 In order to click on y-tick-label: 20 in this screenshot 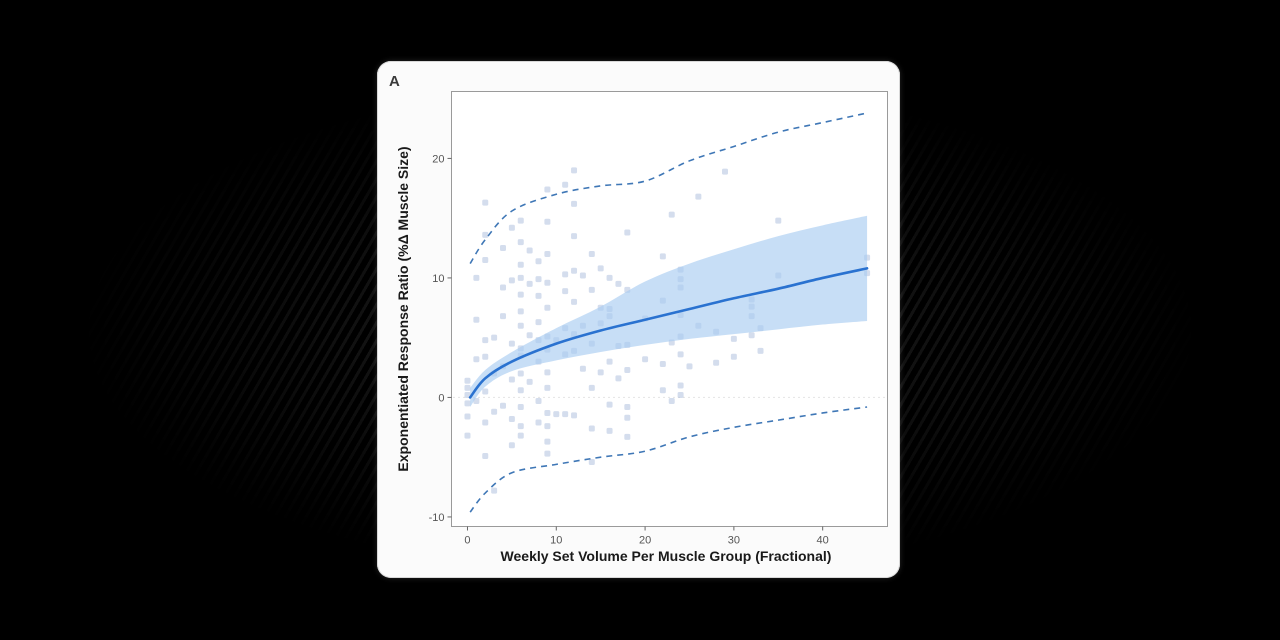, I will do `click(438, 159)`.